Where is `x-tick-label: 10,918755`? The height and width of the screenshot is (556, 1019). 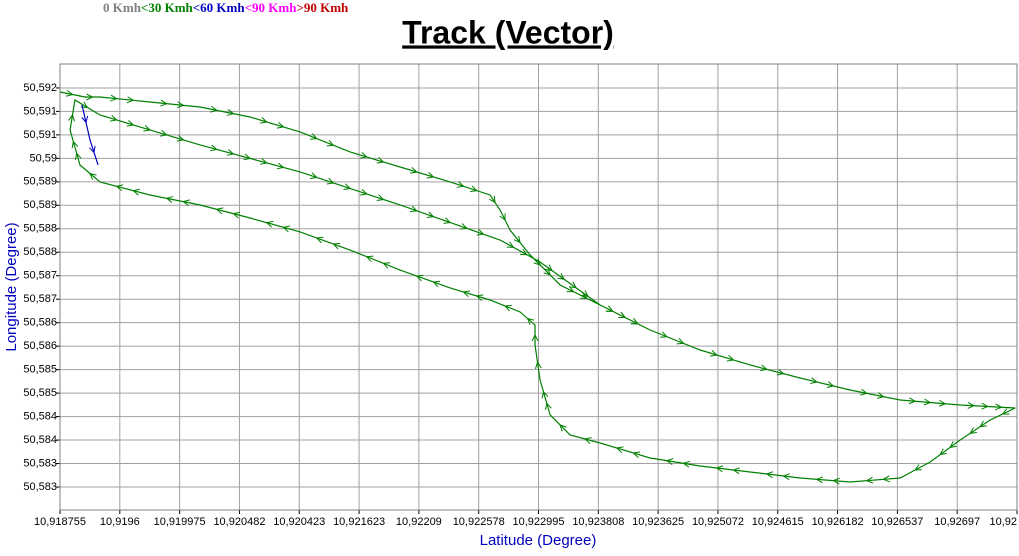 x-tick-label: 10,918755 is located at coordinates (60, 522).